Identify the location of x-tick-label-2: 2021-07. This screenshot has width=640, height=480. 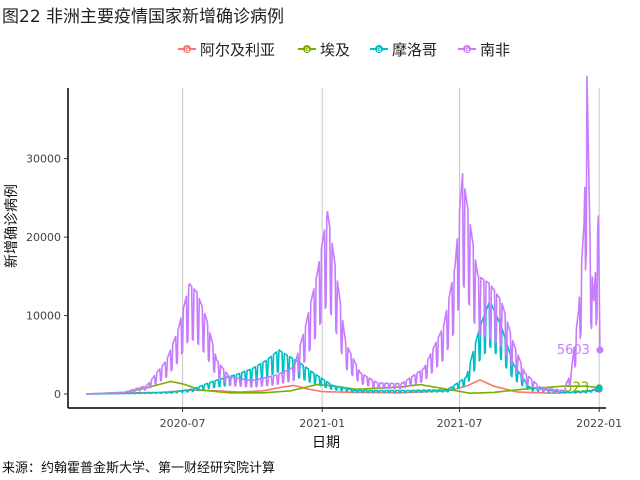
(460, 423).